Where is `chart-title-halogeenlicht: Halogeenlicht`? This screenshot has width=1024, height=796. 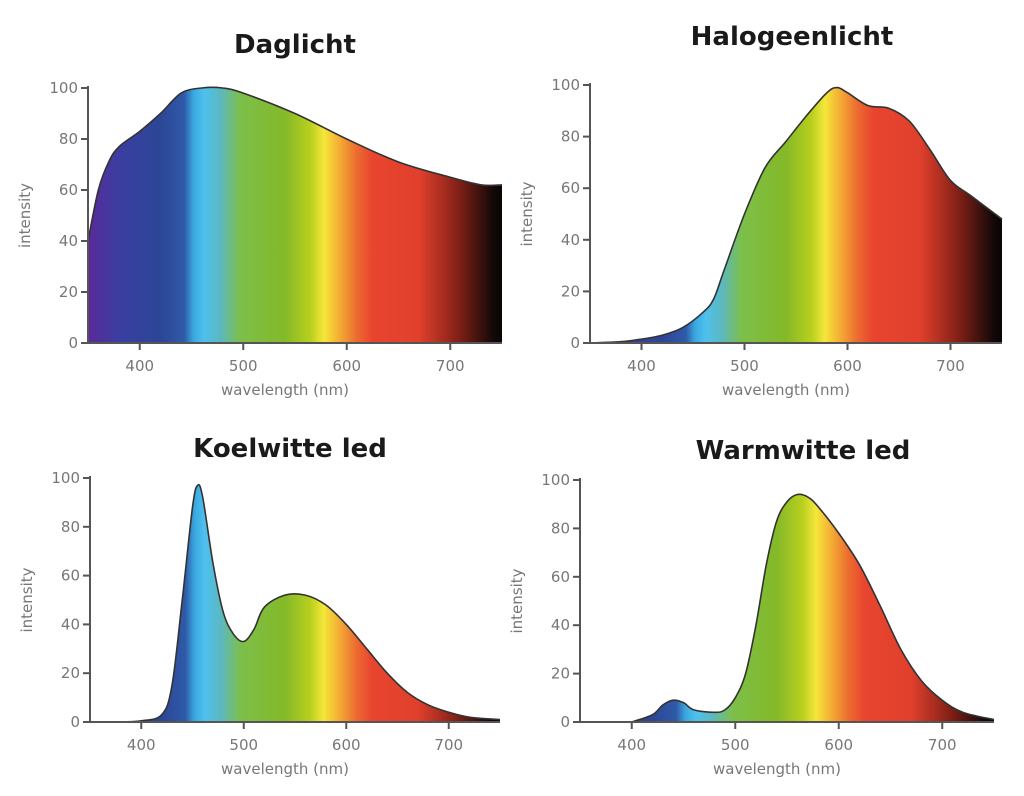
chart-title-halogeenlicht: Halogeenlicht is located at coordinates (792, 37).